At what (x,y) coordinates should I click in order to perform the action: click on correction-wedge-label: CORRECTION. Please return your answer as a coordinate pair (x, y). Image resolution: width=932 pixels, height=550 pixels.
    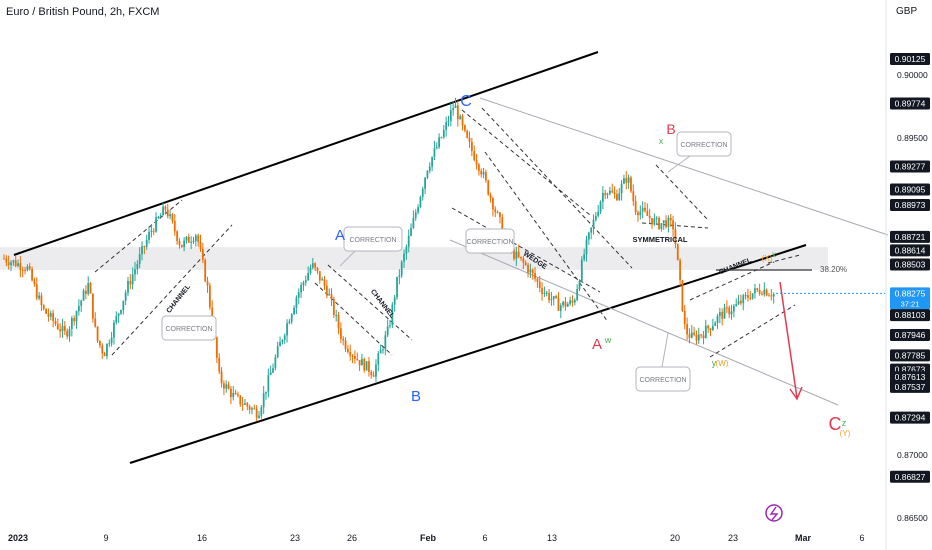
    Looking at the image, I should click on (489, 242).